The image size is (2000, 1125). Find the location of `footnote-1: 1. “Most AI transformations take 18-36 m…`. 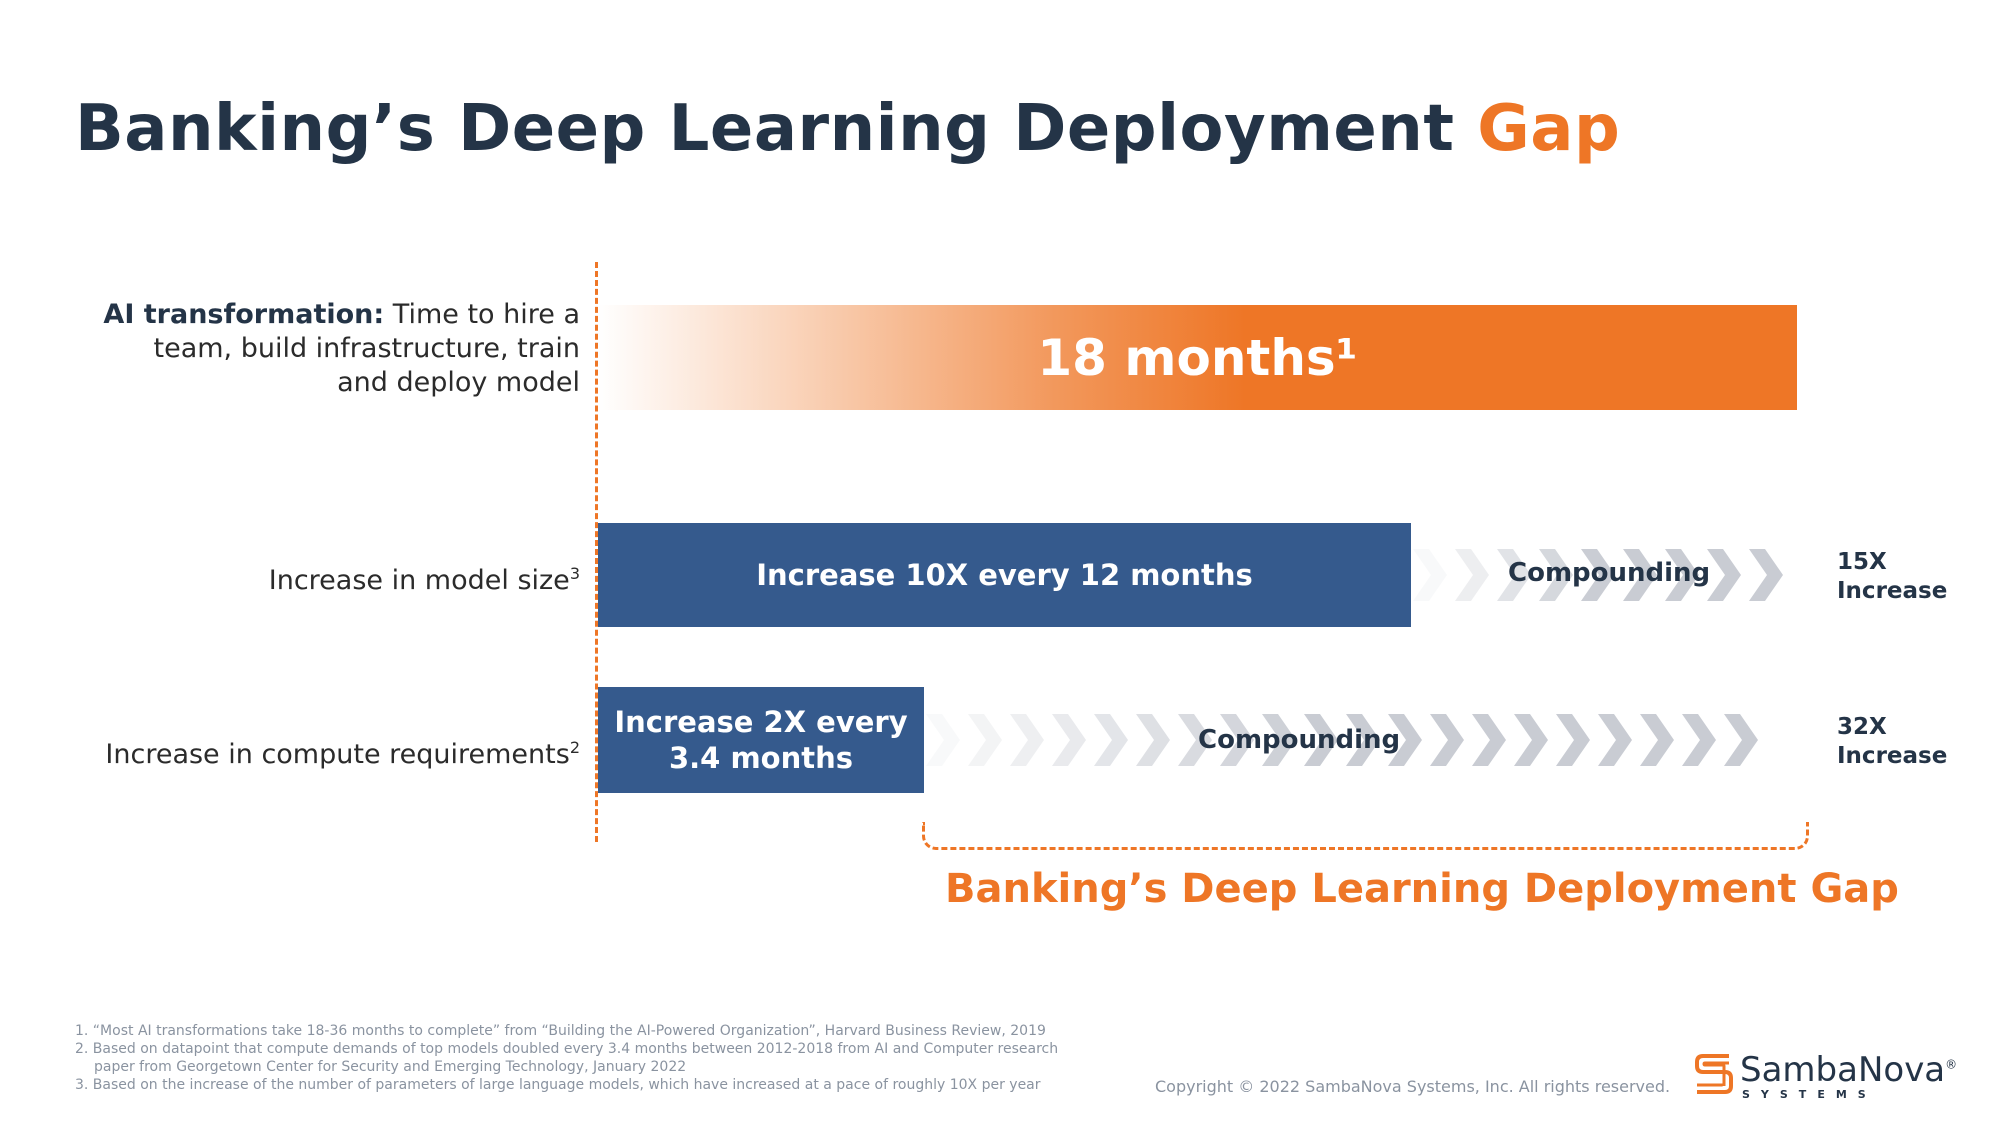

footnote-1: 1. “Most AI transformations take 18-36 m… is located at coordinates (560, 1031).